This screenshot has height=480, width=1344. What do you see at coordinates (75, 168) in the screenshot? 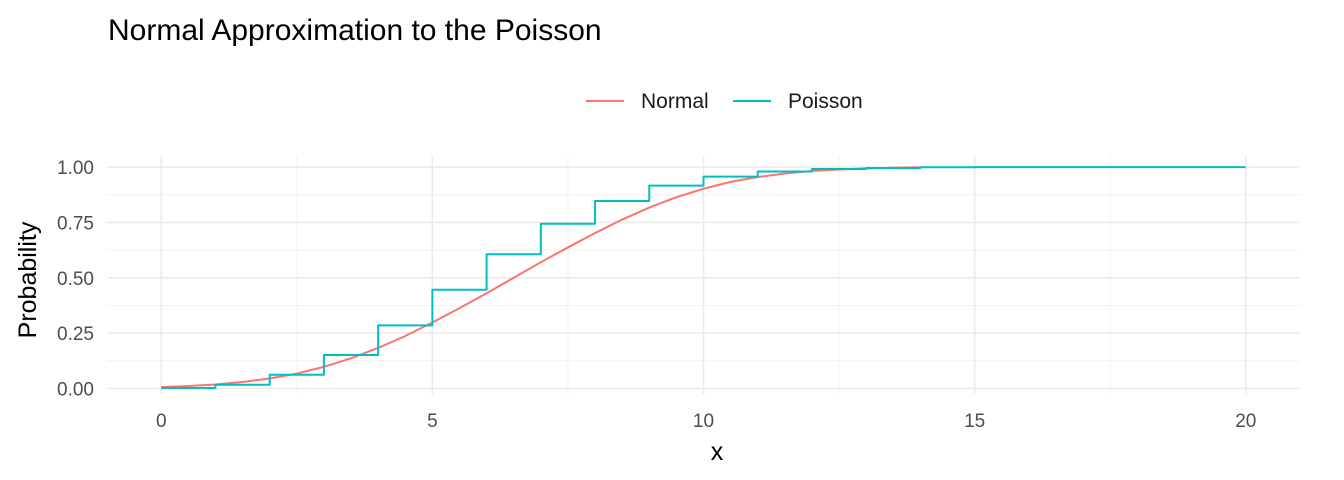
I see `y-tick-label: 1.00` at bounding box center [75, 168].